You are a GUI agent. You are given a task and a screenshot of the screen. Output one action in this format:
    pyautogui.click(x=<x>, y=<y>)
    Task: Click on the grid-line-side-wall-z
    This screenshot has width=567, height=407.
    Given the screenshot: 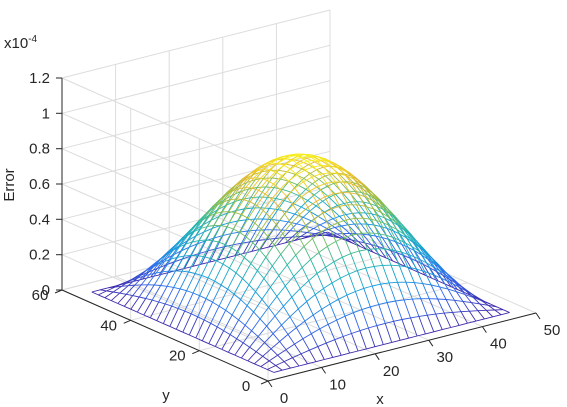 What is the action you would take?
    pyautogui.click(x=165, y=123)
    